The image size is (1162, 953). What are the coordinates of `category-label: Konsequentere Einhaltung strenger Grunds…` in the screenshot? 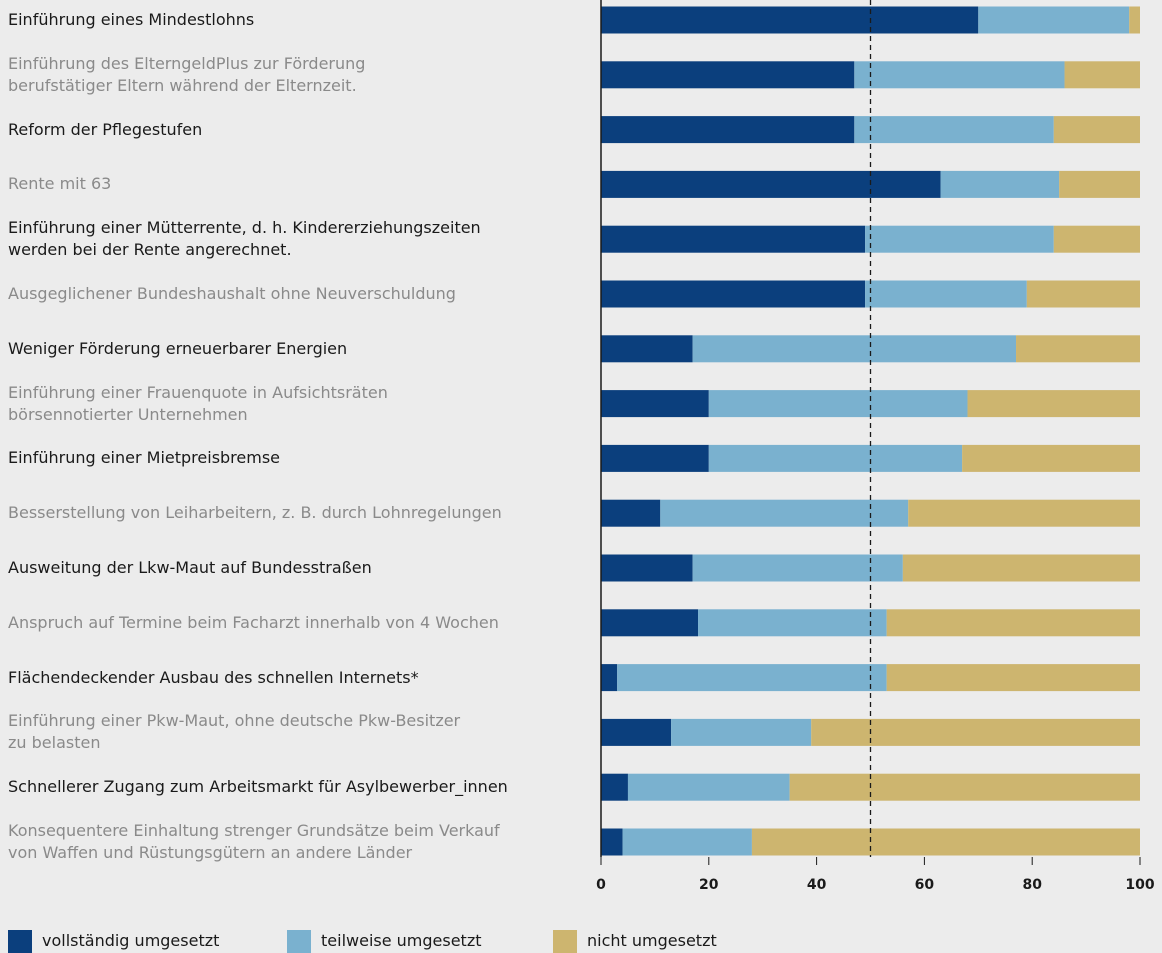 It's located at (254, 841).